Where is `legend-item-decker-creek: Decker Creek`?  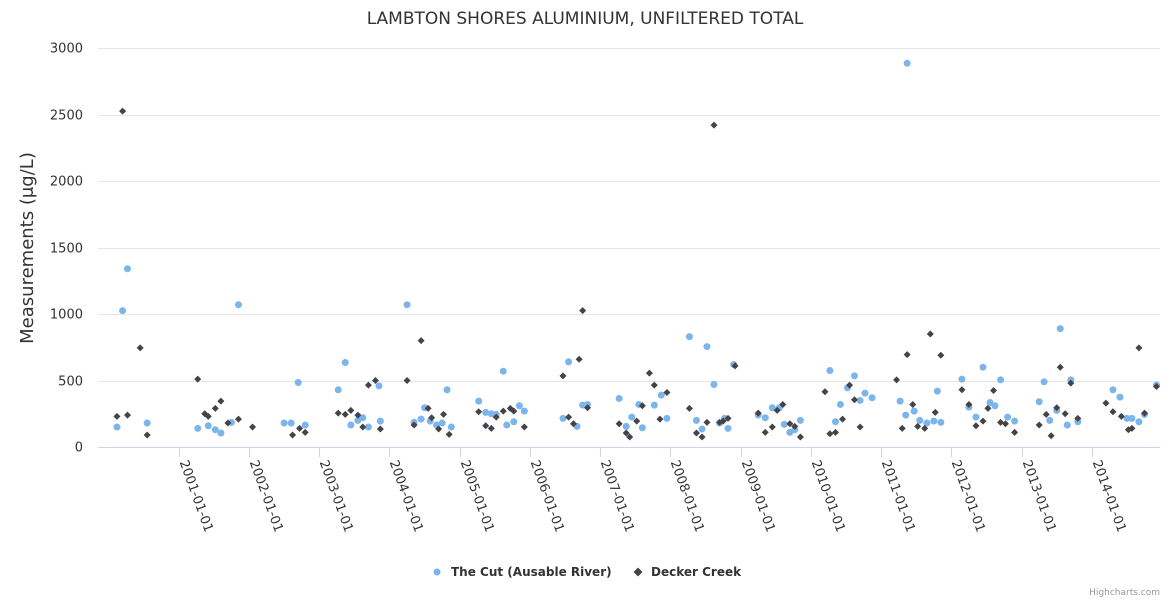
legend-item-decker-creek: Decker Creek is located at coordinates (688, 572).